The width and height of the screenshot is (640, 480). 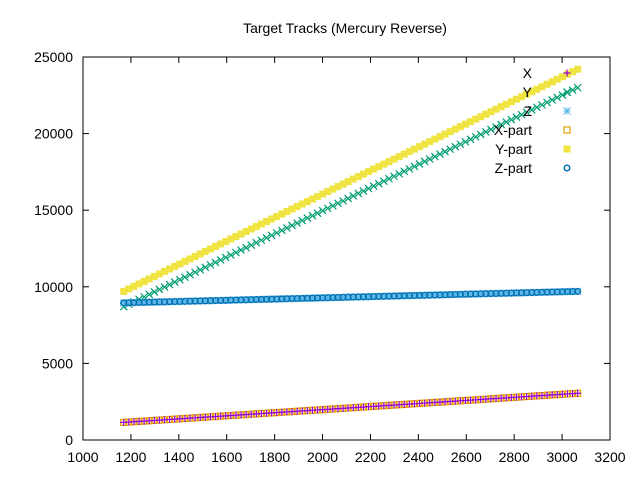 What do you see at coordinates (532, 120) in the screenshot?
I see `legend: XYZ X-part Y-part Z-part` at bounding box center [532, 120].